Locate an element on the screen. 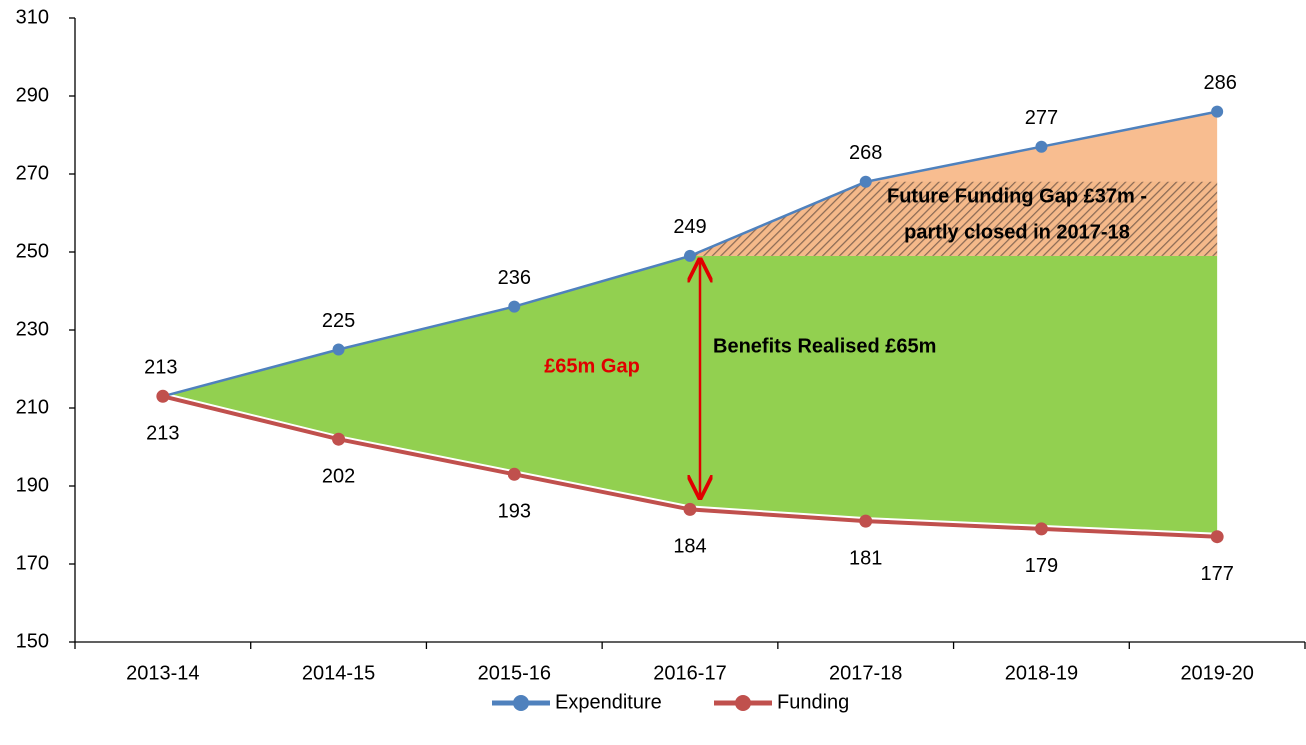 Image resolution: width=1306 pixels, height=745 pixels. annotation: £65m Gap is located at coordinates (592, 366).